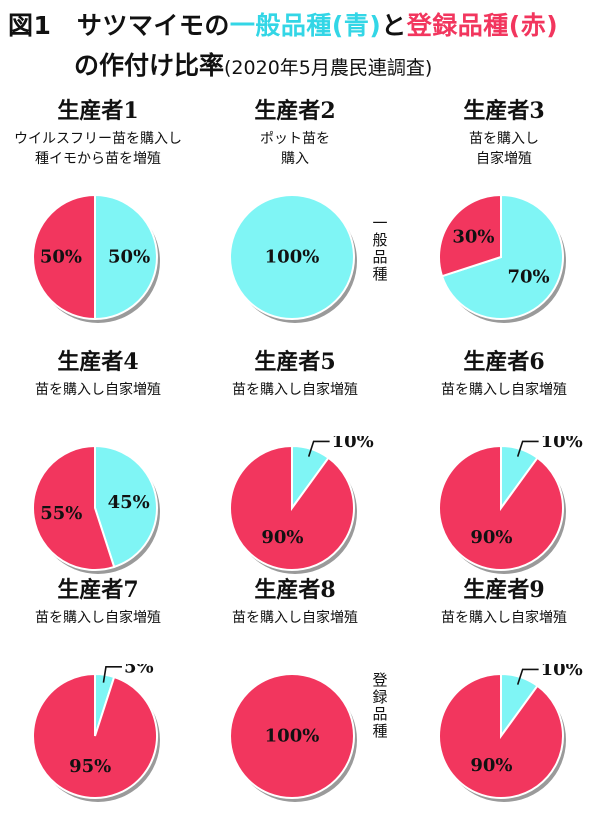 This screenshot has height=818, width=590. What do you see at coordinates (380, 223) in the screenshot?
I see `side-label-char: 一` at bounding box center [380, 223].